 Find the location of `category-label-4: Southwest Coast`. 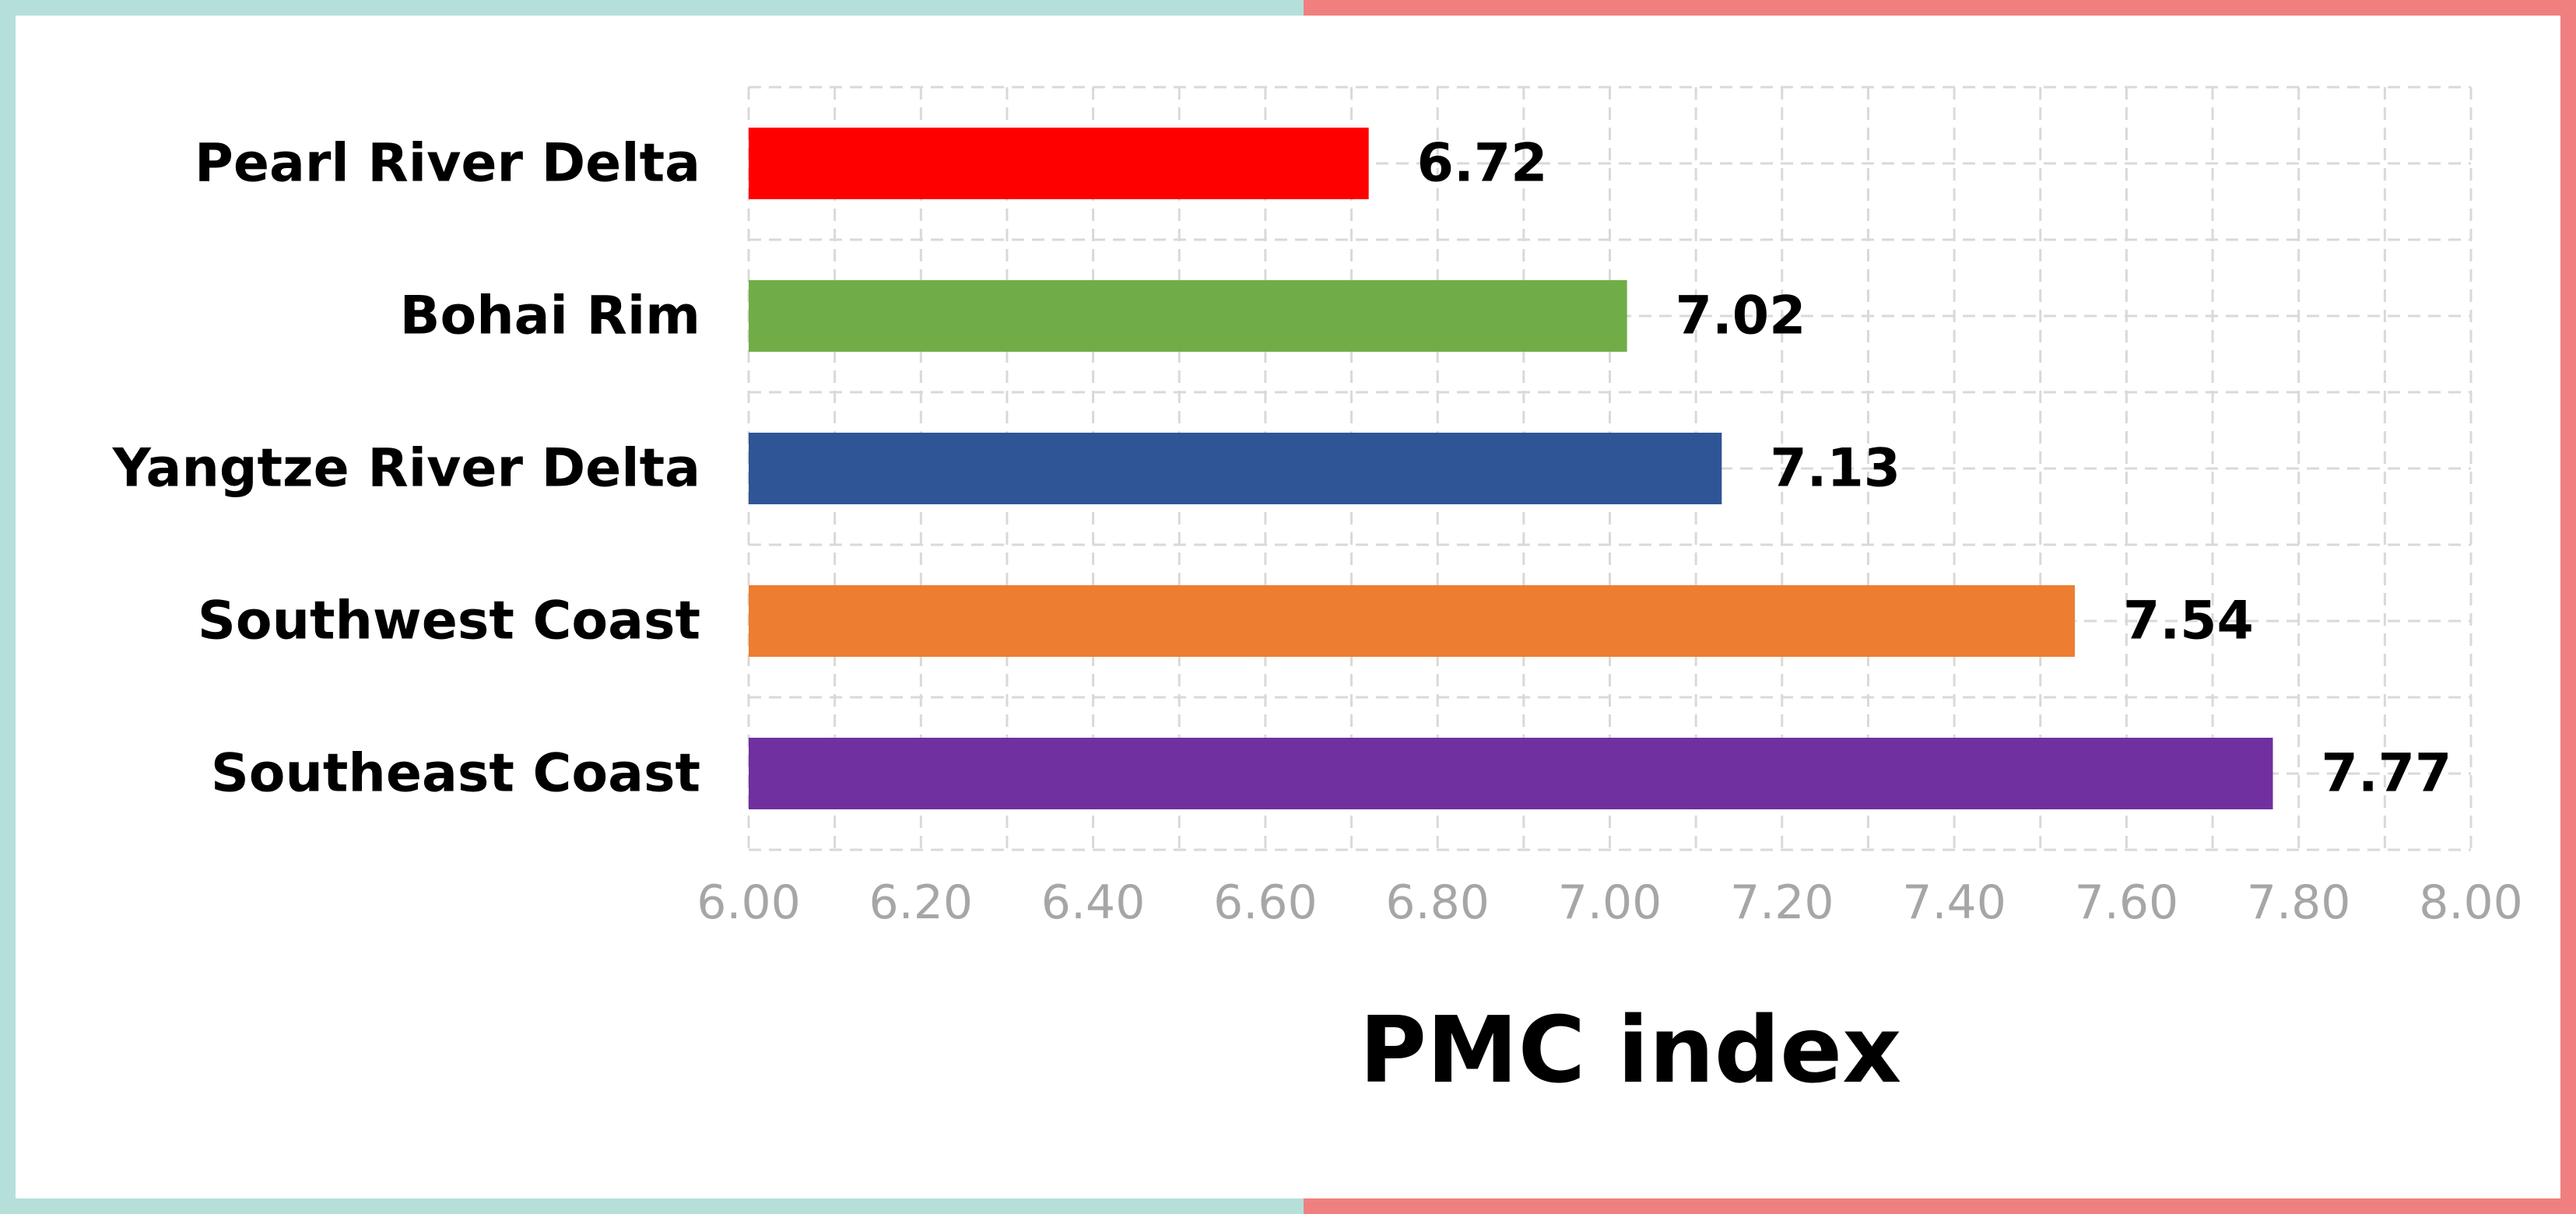

category-label-4: Southwest Coast is located at coordinates (449, 621).